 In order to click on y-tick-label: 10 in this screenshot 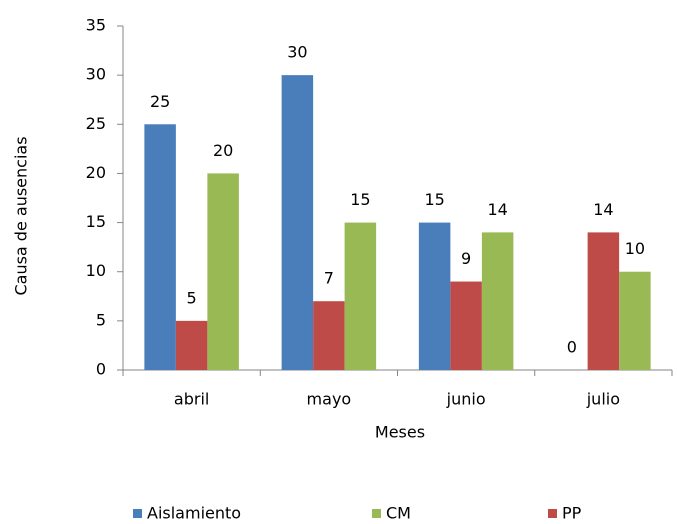, I will do `click(96, 270)`.